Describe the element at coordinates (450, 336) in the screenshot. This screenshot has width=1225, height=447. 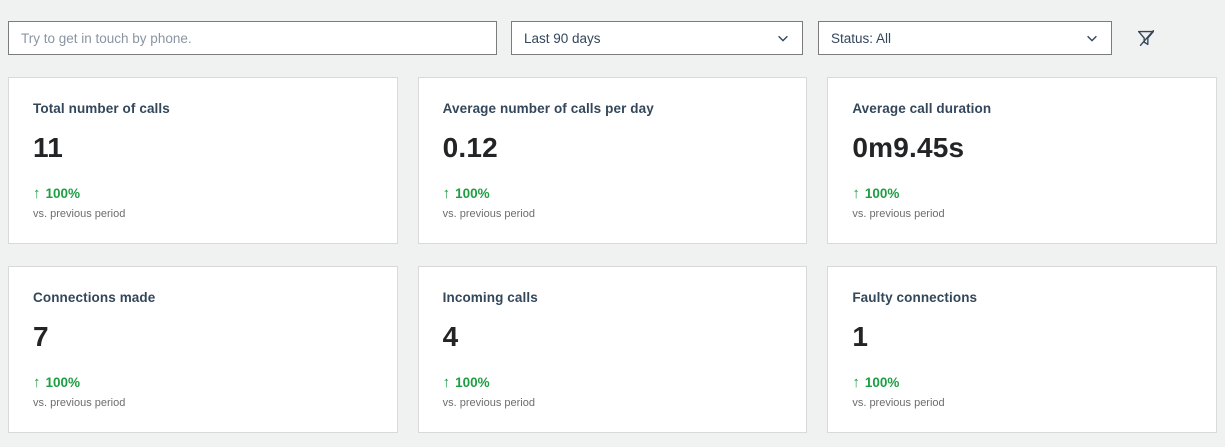
I see `stat-value: 4` at that location.